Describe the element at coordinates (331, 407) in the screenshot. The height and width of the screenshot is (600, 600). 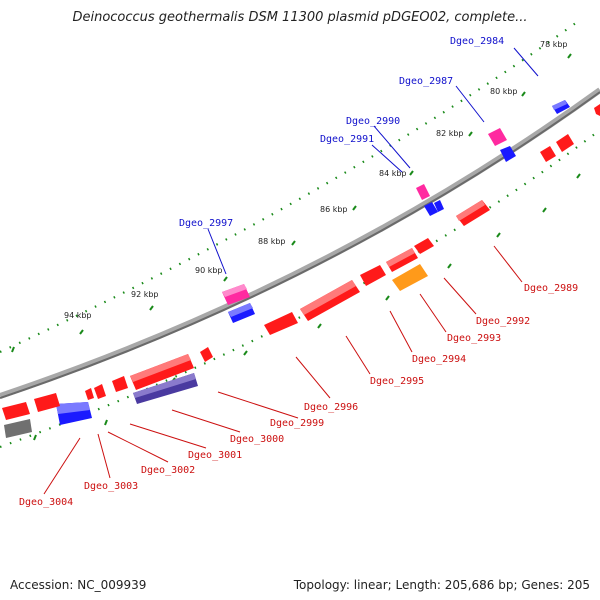
I see `gene-label: Dgeo_2996` at that location.